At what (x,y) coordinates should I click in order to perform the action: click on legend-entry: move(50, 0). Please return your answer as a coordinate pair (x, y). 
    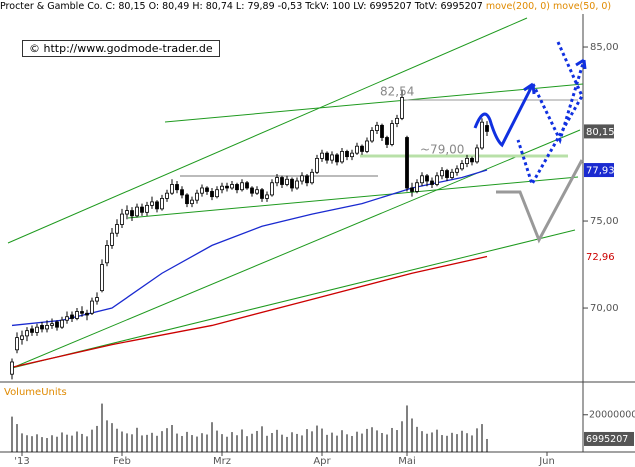
    Looking at the image, I should click on (582, 6).